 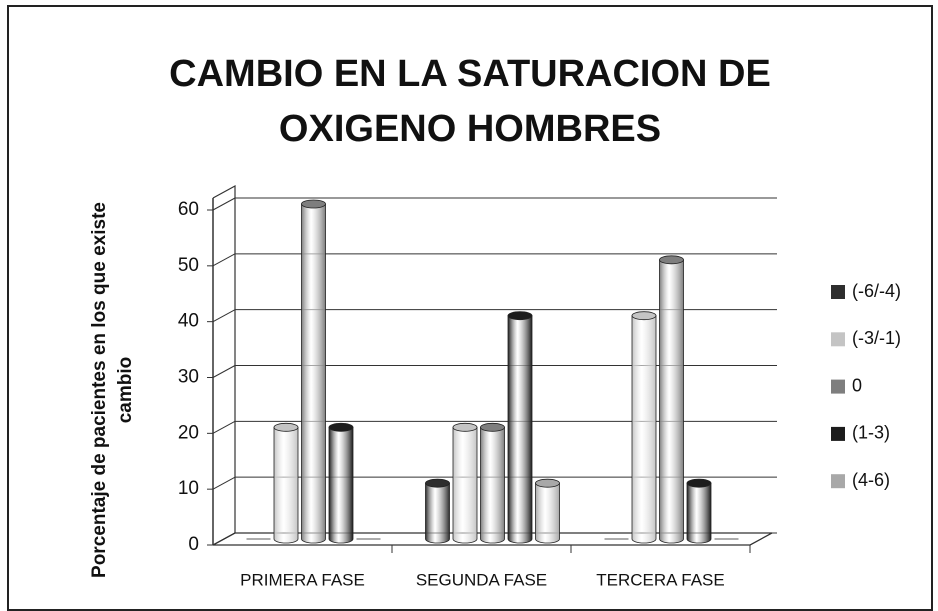 I want to click on chart-title: OXIGENO HOMBRES, so click(x=470, y=129).